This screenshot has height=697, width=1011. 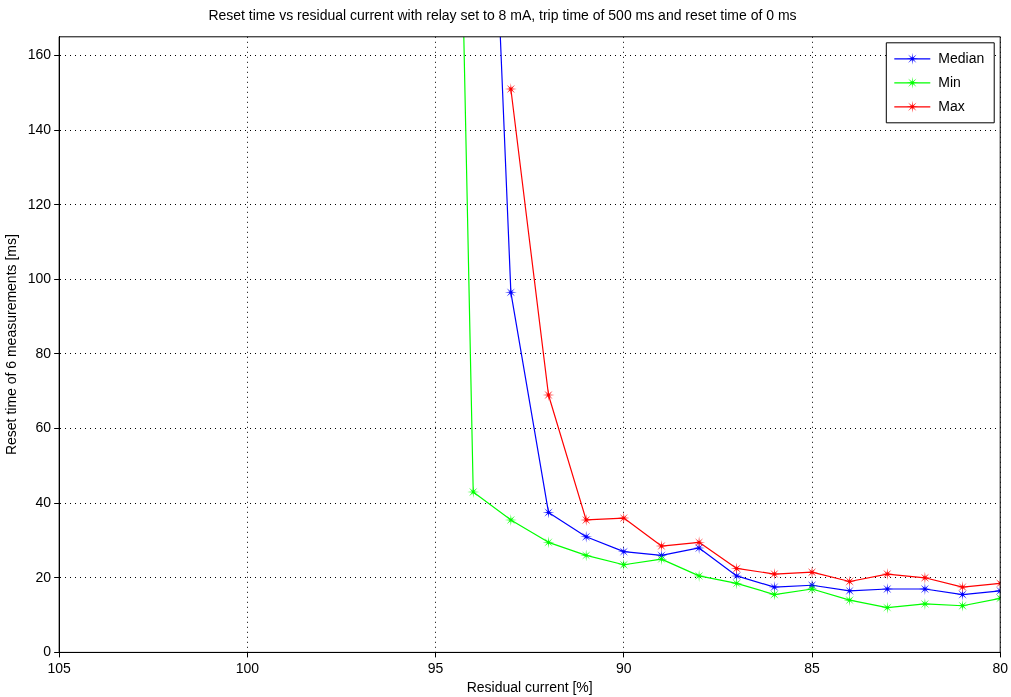 I want to click on y-tick-label: 120, so click(x=39, y=203).